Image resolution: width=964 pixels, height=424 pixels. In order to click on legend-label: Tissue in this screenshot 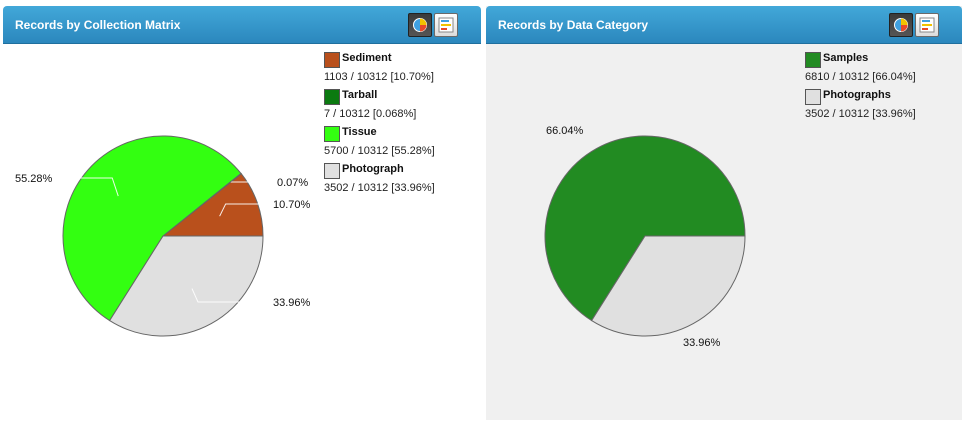, I will do `click(359, 132)`.